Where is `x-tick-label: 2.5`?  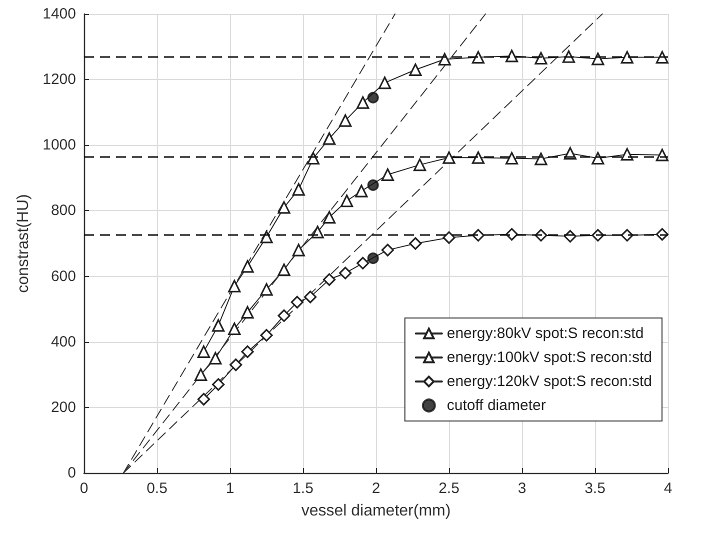
x-tick-label: 2.5 is located at coordinates (449, 488).